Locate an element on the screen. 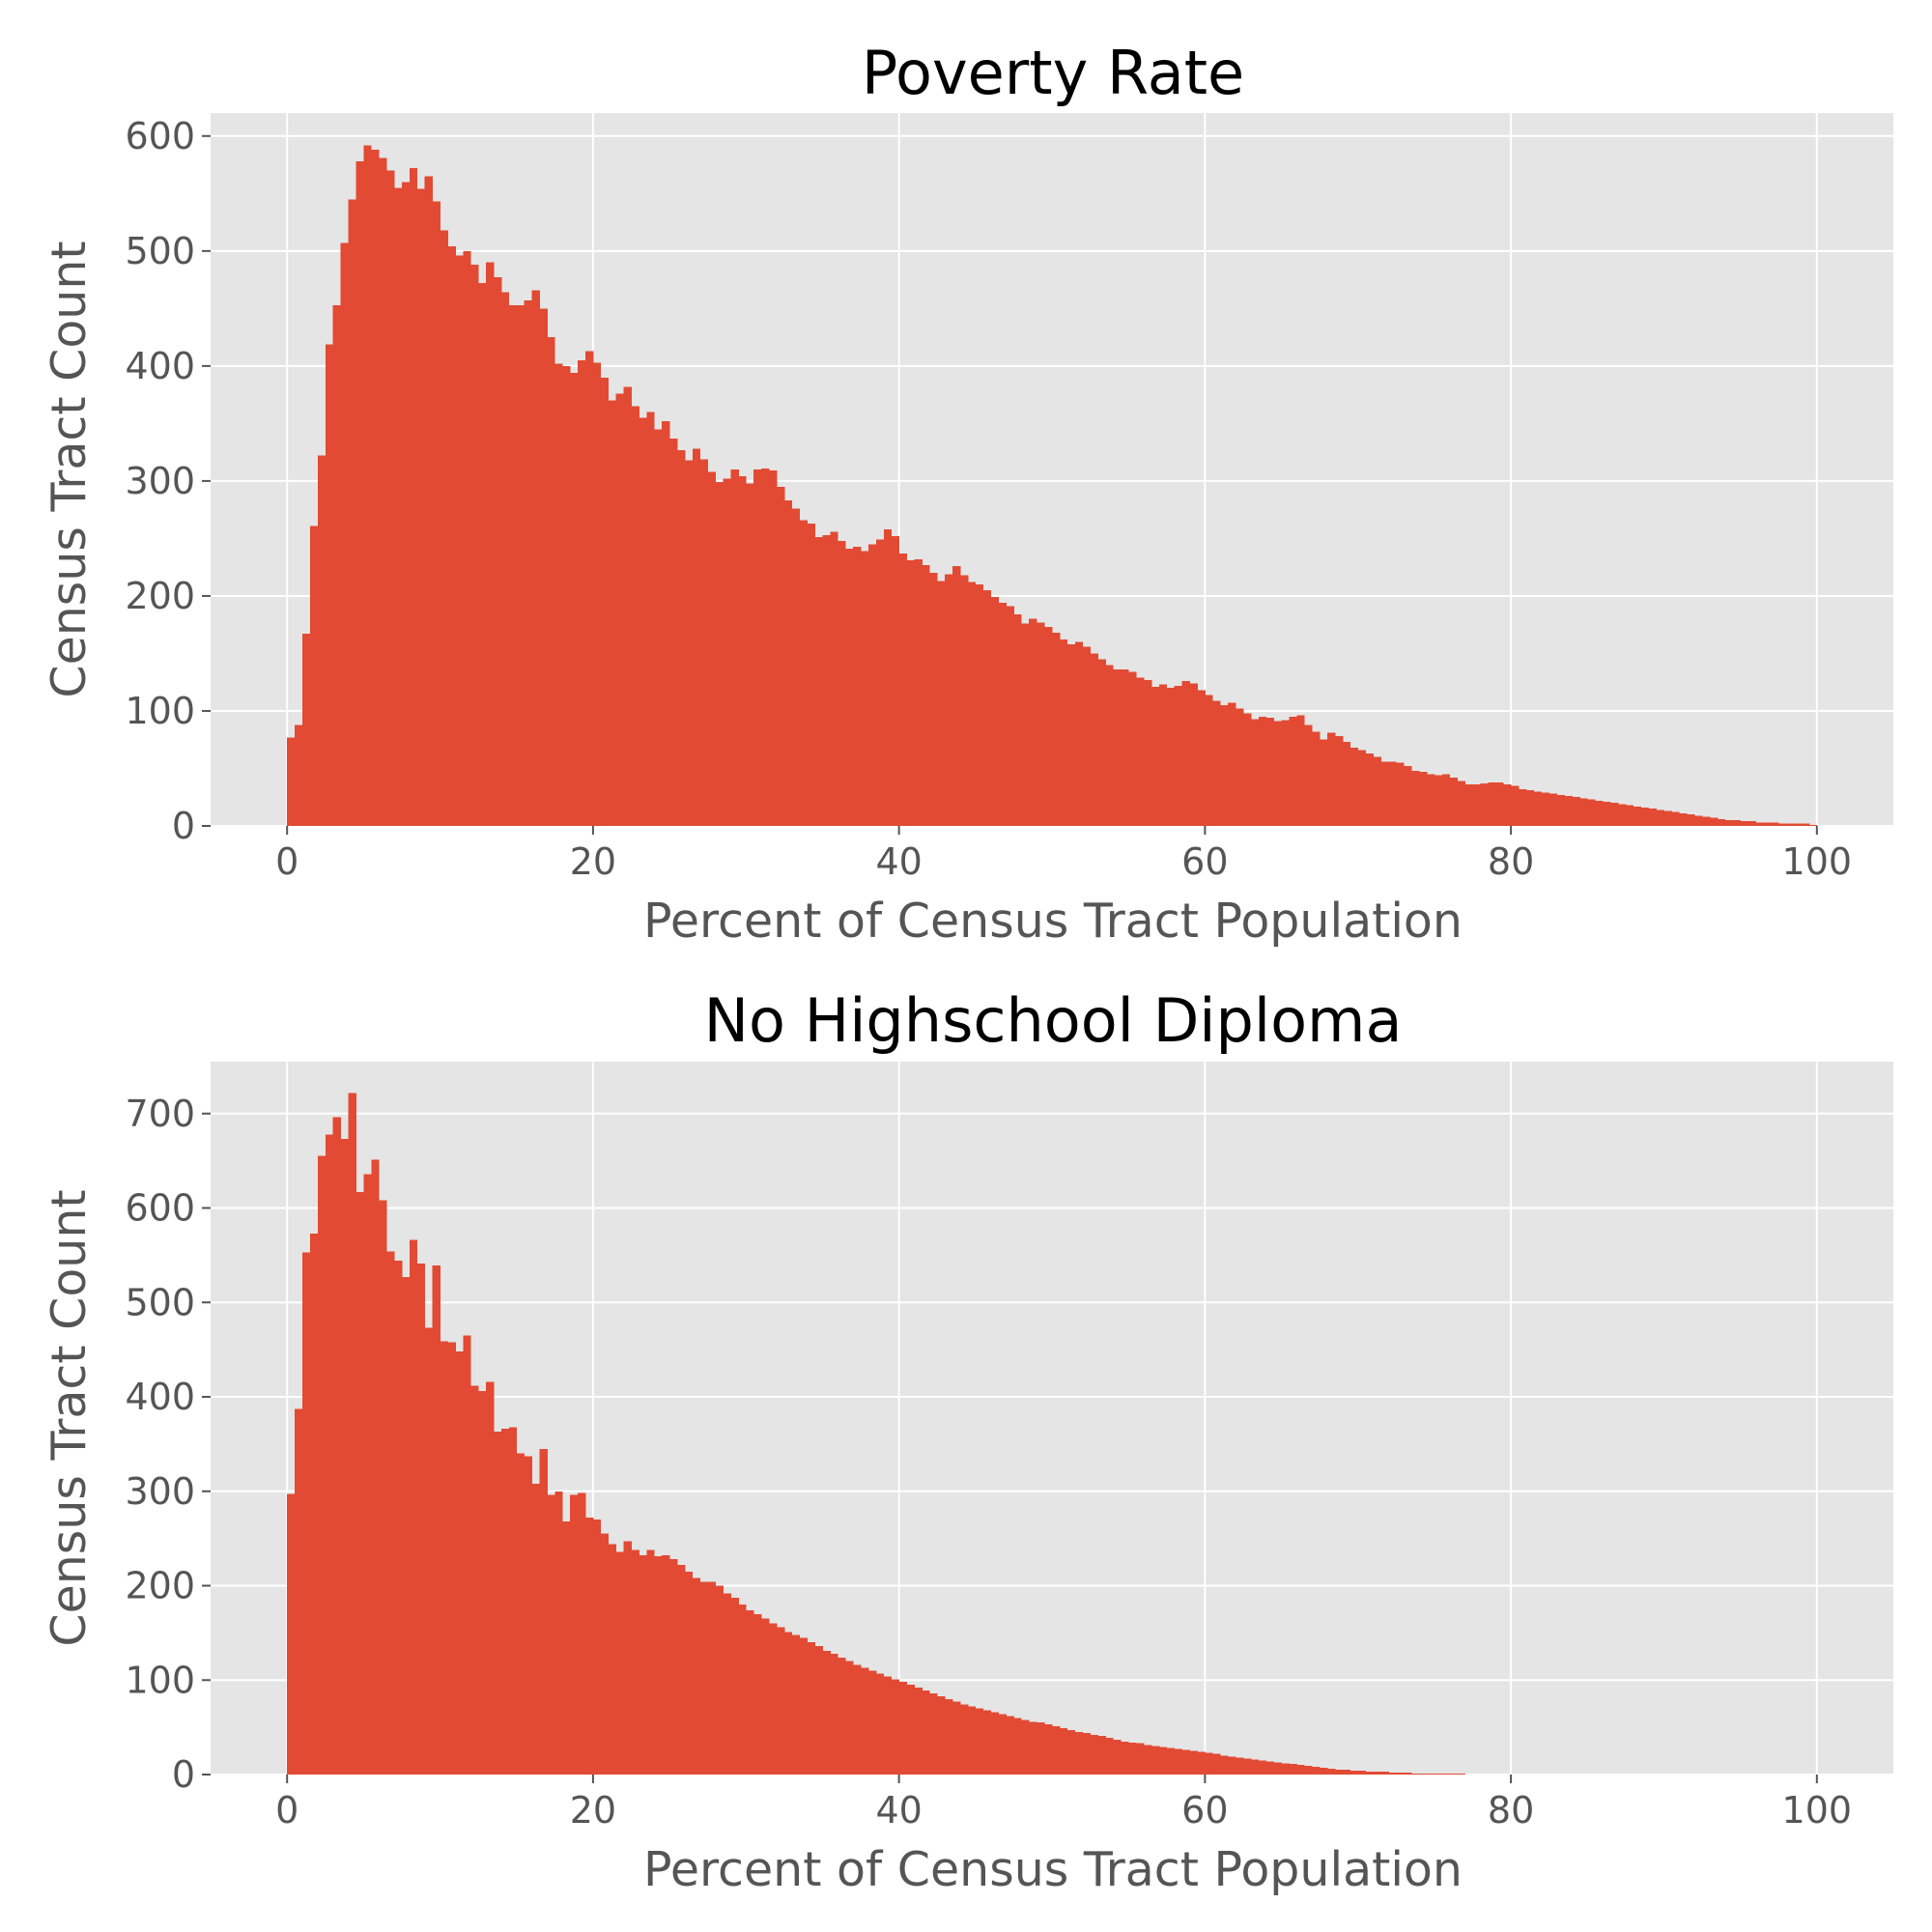  poverty-rate-y-tick-label: 300 is located at coordinates (160, 481).